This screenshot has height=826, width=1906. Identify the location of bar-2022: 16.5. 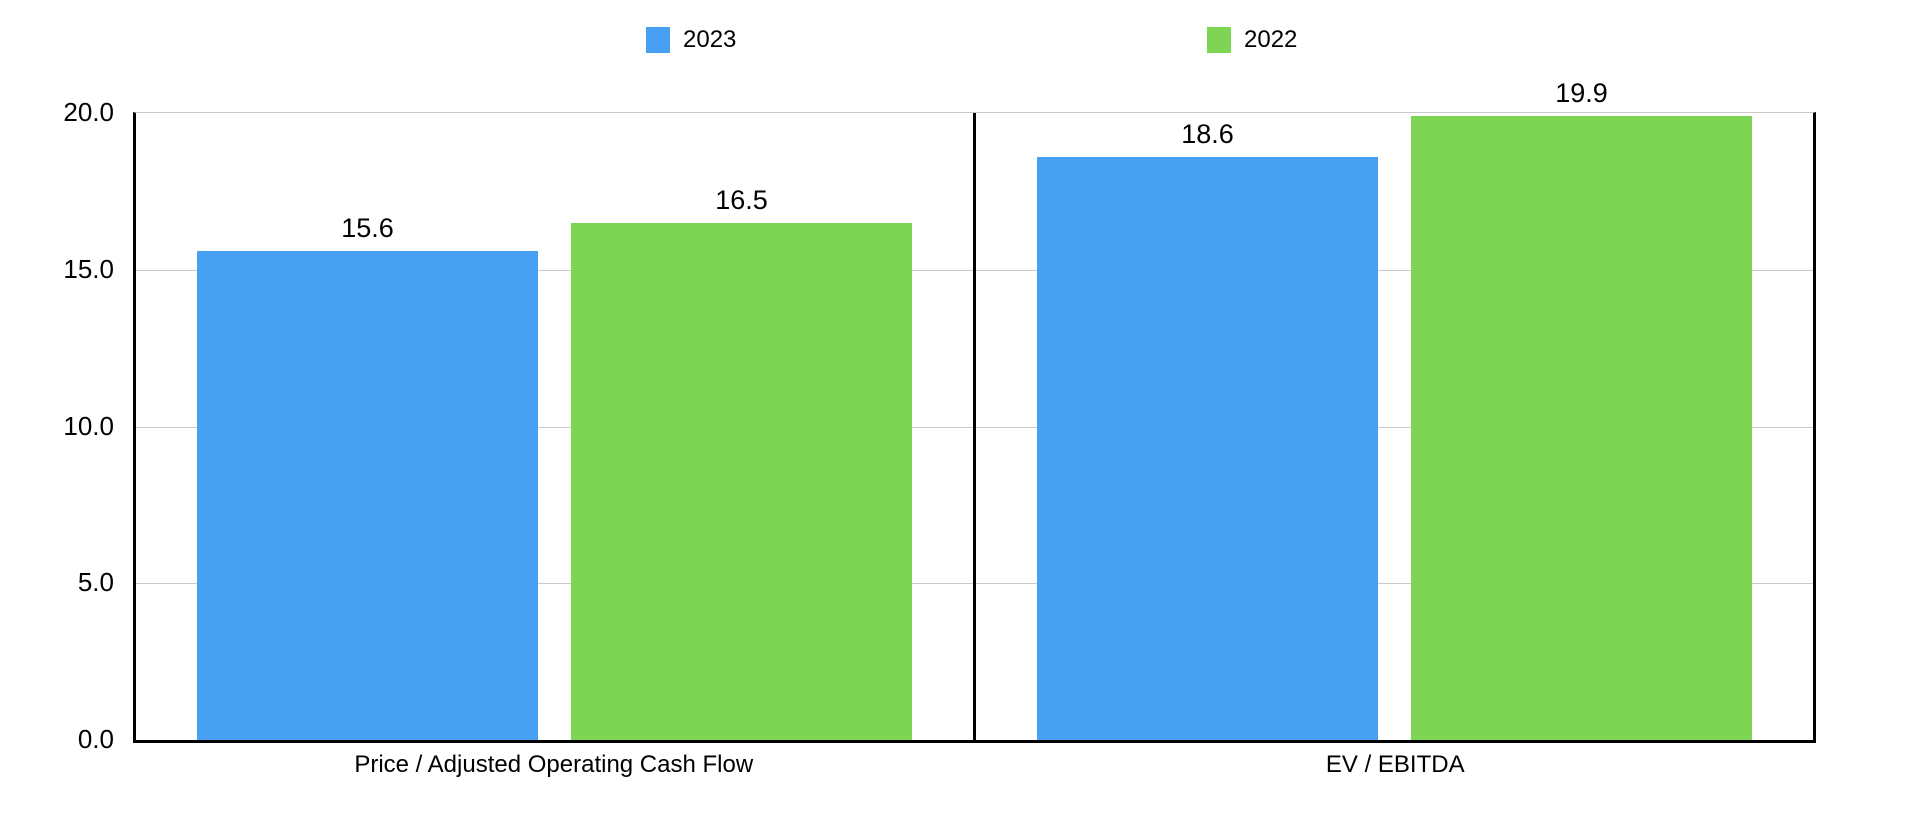
(741, 462).